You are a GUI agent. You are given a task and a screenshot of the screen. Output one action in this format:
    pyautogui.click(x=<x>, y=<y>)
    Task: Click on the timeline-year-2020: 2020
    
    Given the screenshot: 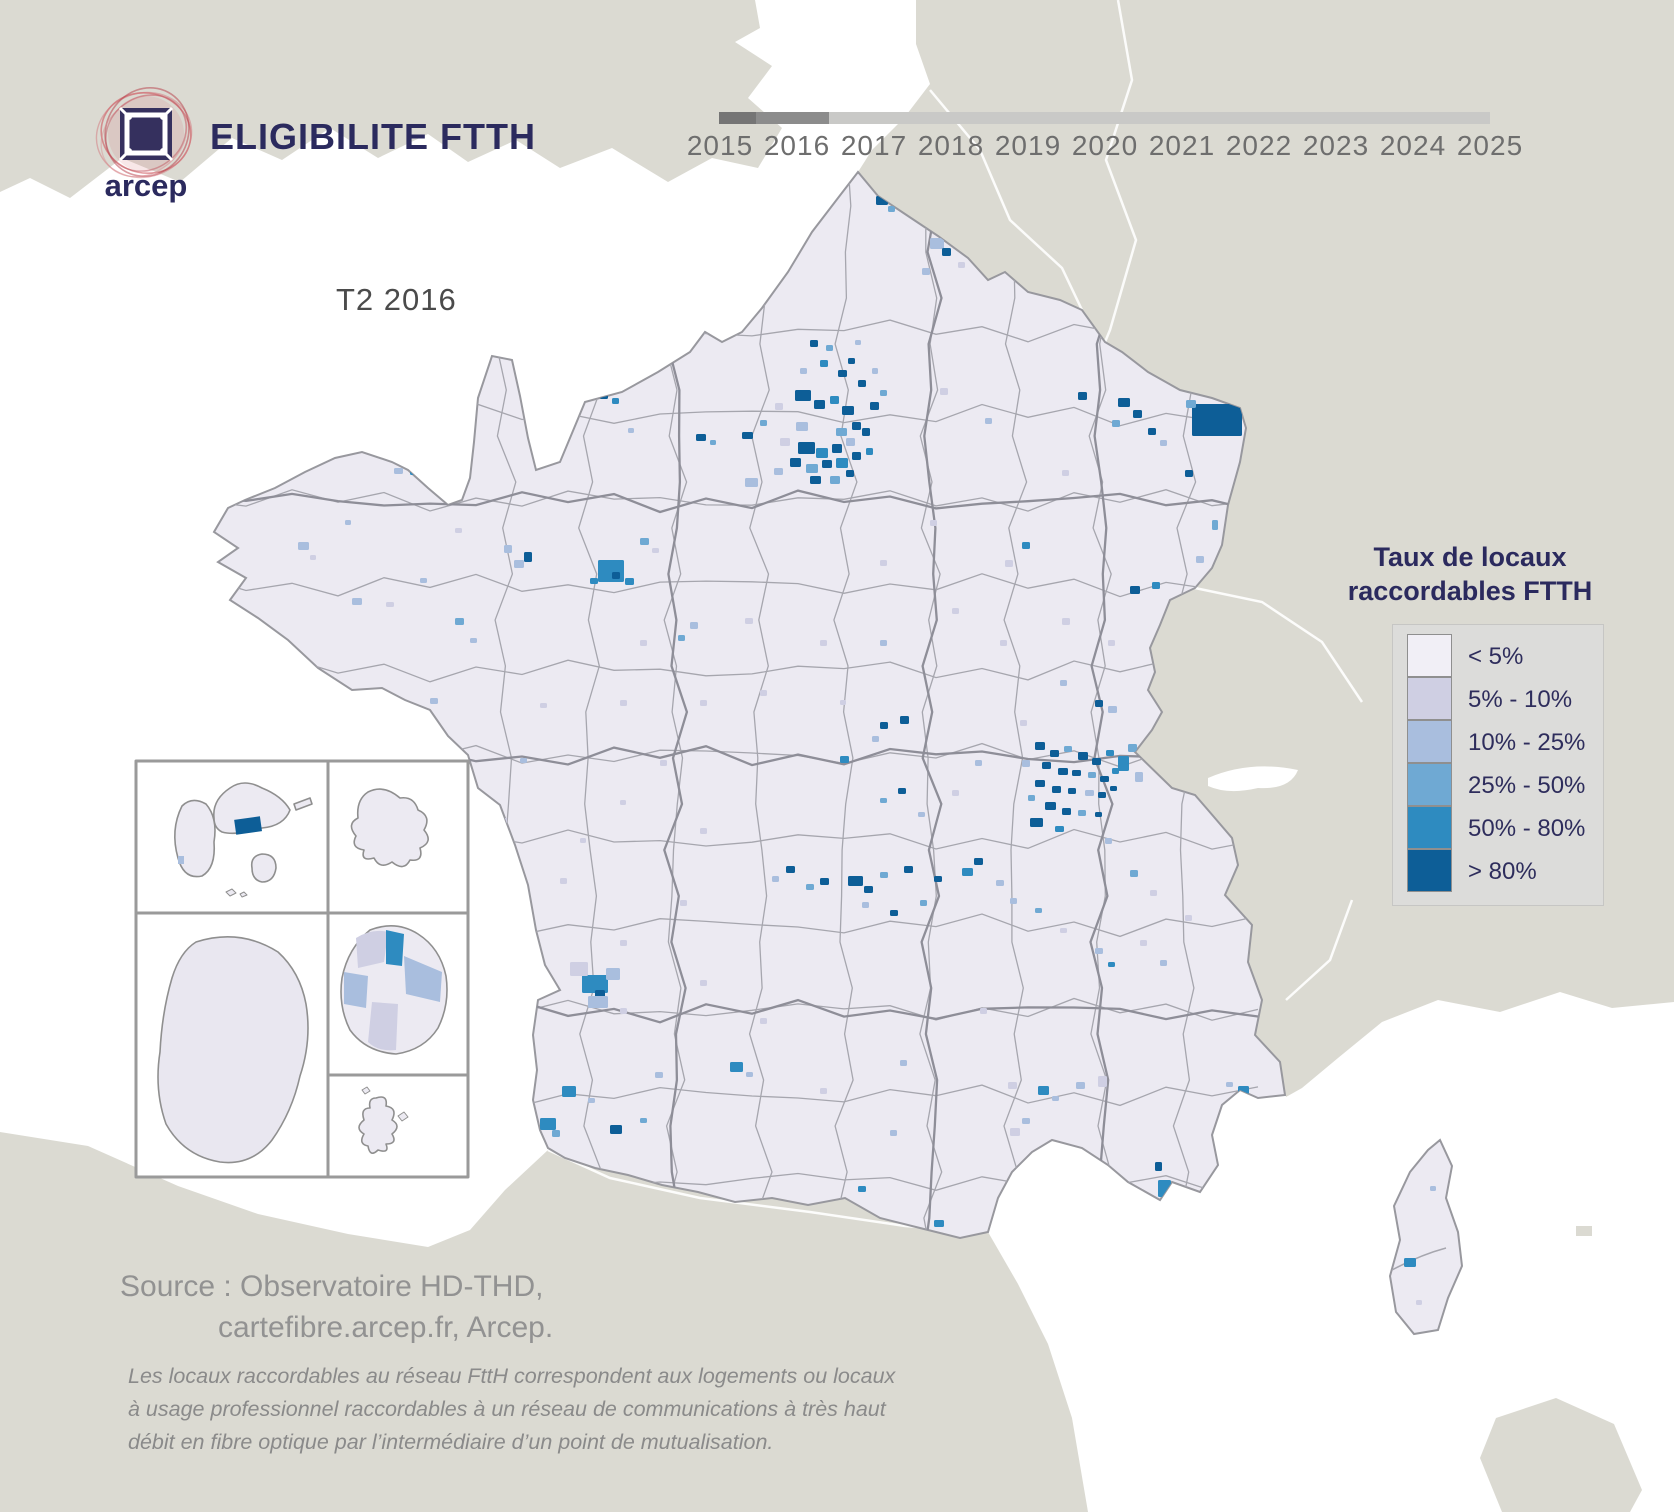 What is the action you would take?
    pyautogui.click(x=1105, y=145)
    